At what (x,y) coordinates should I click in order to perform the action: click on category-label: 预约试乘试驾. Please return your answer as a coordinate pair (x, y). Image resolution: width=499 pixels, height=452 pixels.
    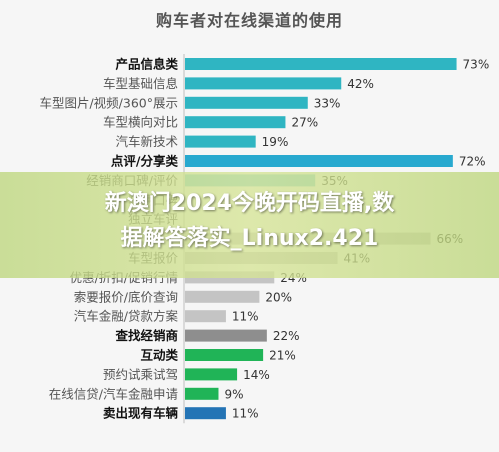
    Looking at the image, I should click on (140, 374).